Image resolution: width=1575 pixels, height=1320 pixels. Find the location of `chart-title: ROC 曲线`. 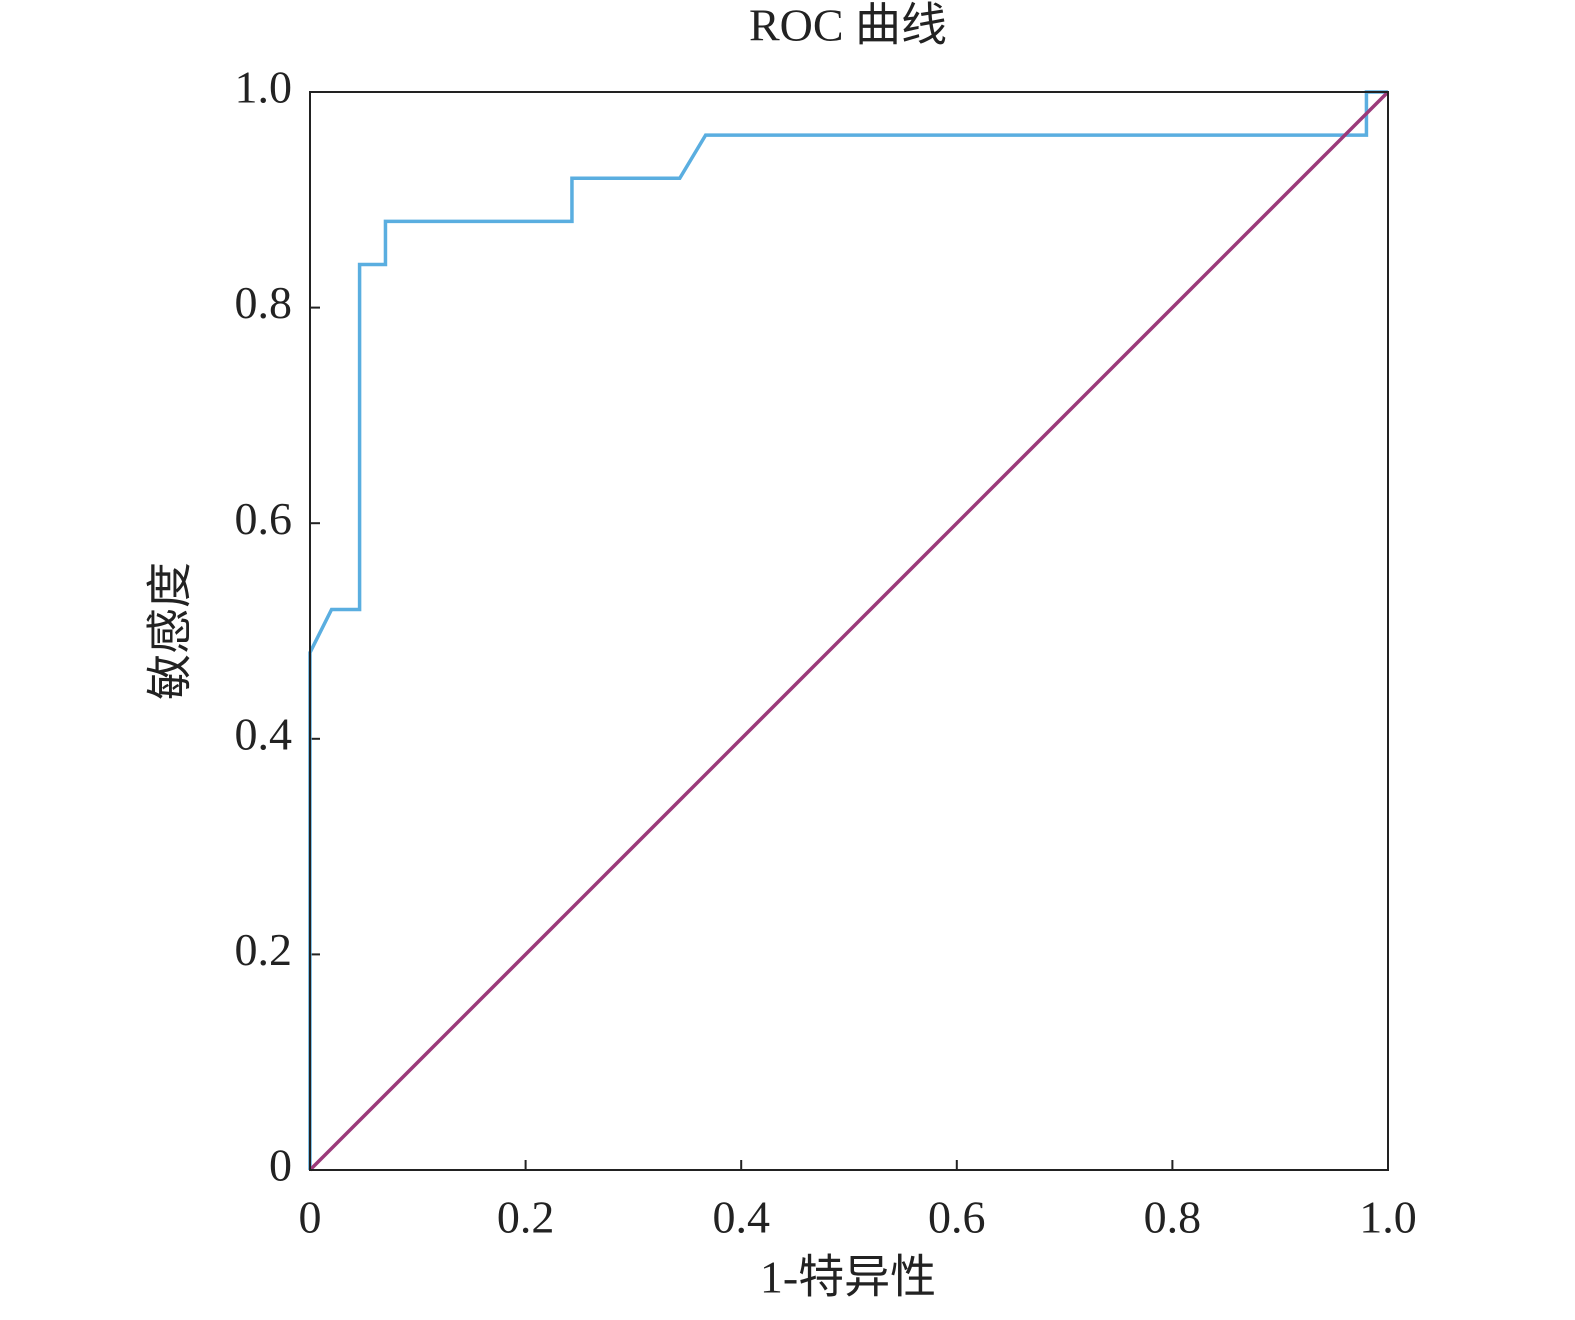

chart-title: ROC 曲线 is located at coordinates (848, 25).